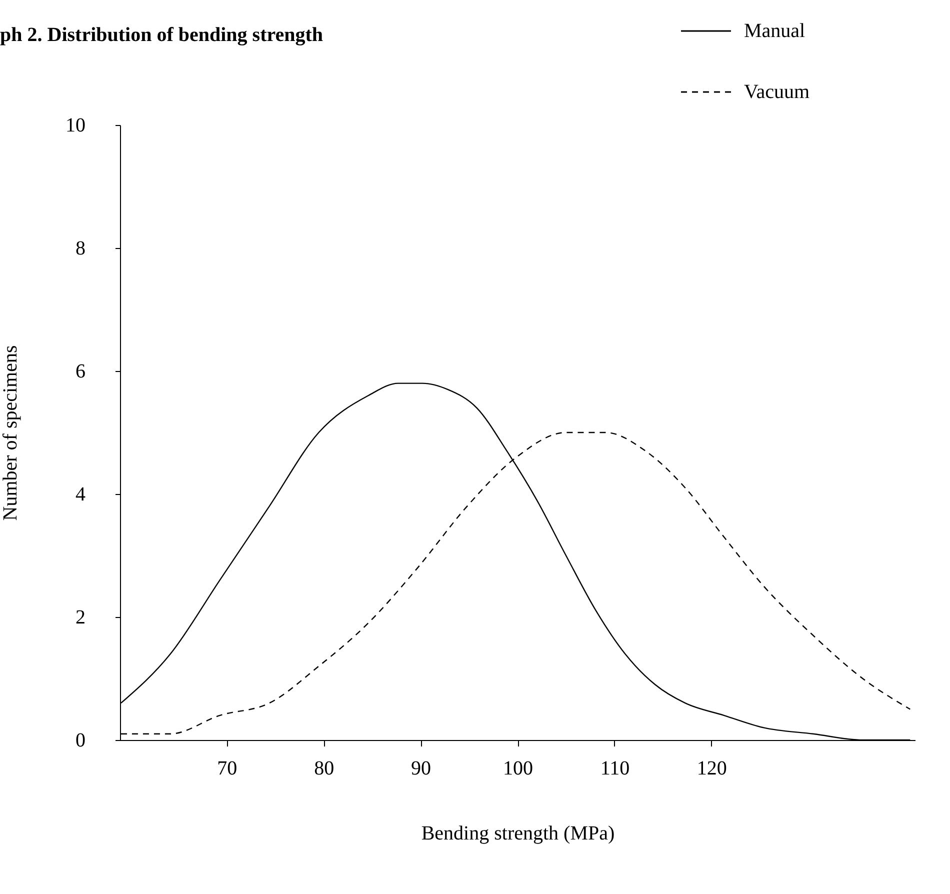 The width and height of the screenshot is (950, 894). I want to click on y-tick-label: 4, so click(81, 495).